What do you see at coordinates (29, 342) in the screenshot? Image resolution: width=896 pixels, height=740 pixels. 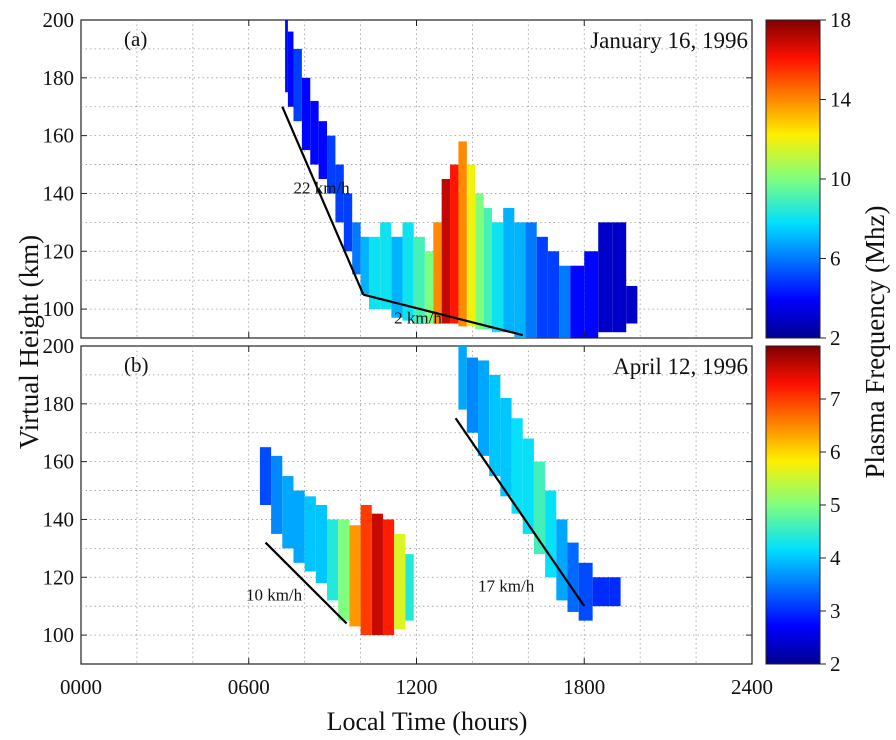 I see `y-axis-title: Virtual Height (km)` at bounding box center [29, 342].